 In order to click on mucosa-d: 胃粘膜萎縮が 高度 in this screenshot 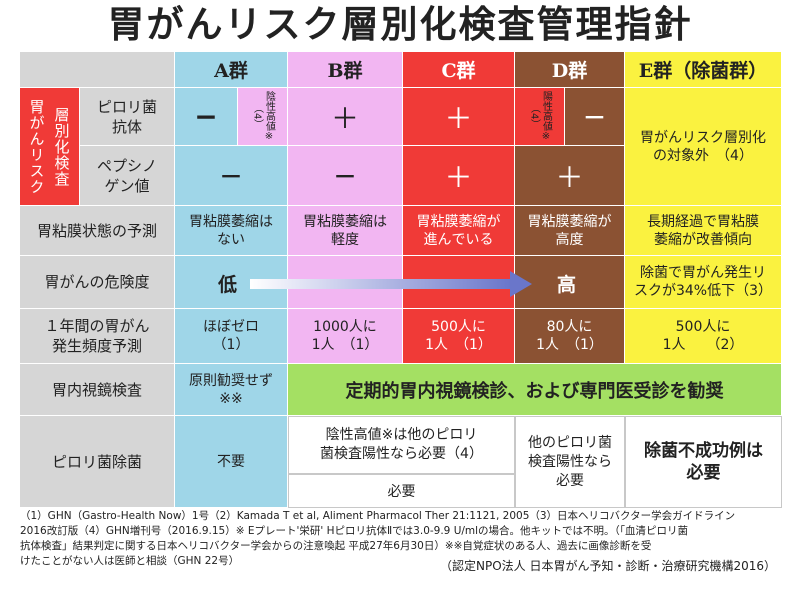, I will do `click(570, 231)`.